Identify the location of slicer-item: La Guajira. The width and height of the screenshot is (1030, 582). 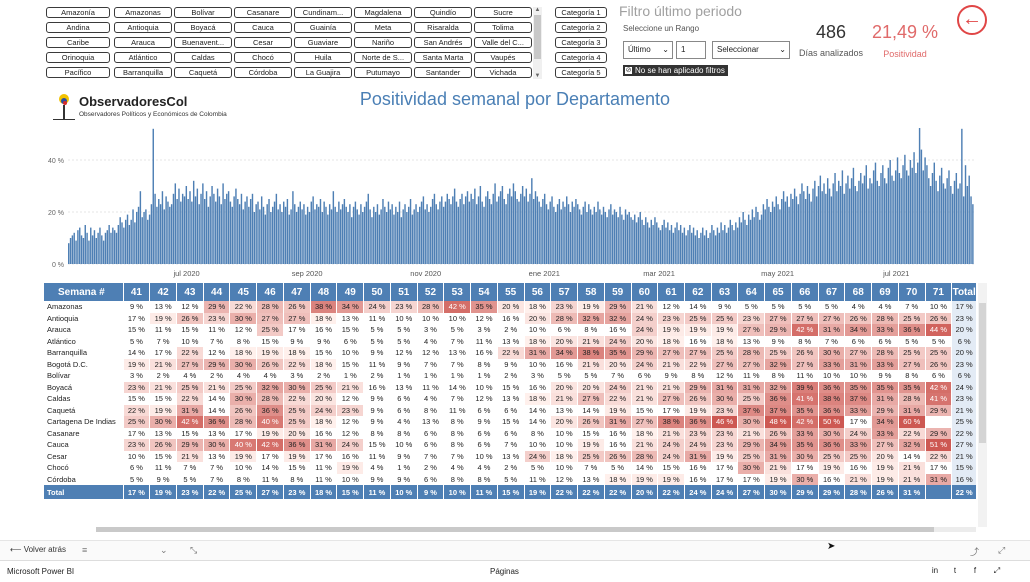
(323, 72).